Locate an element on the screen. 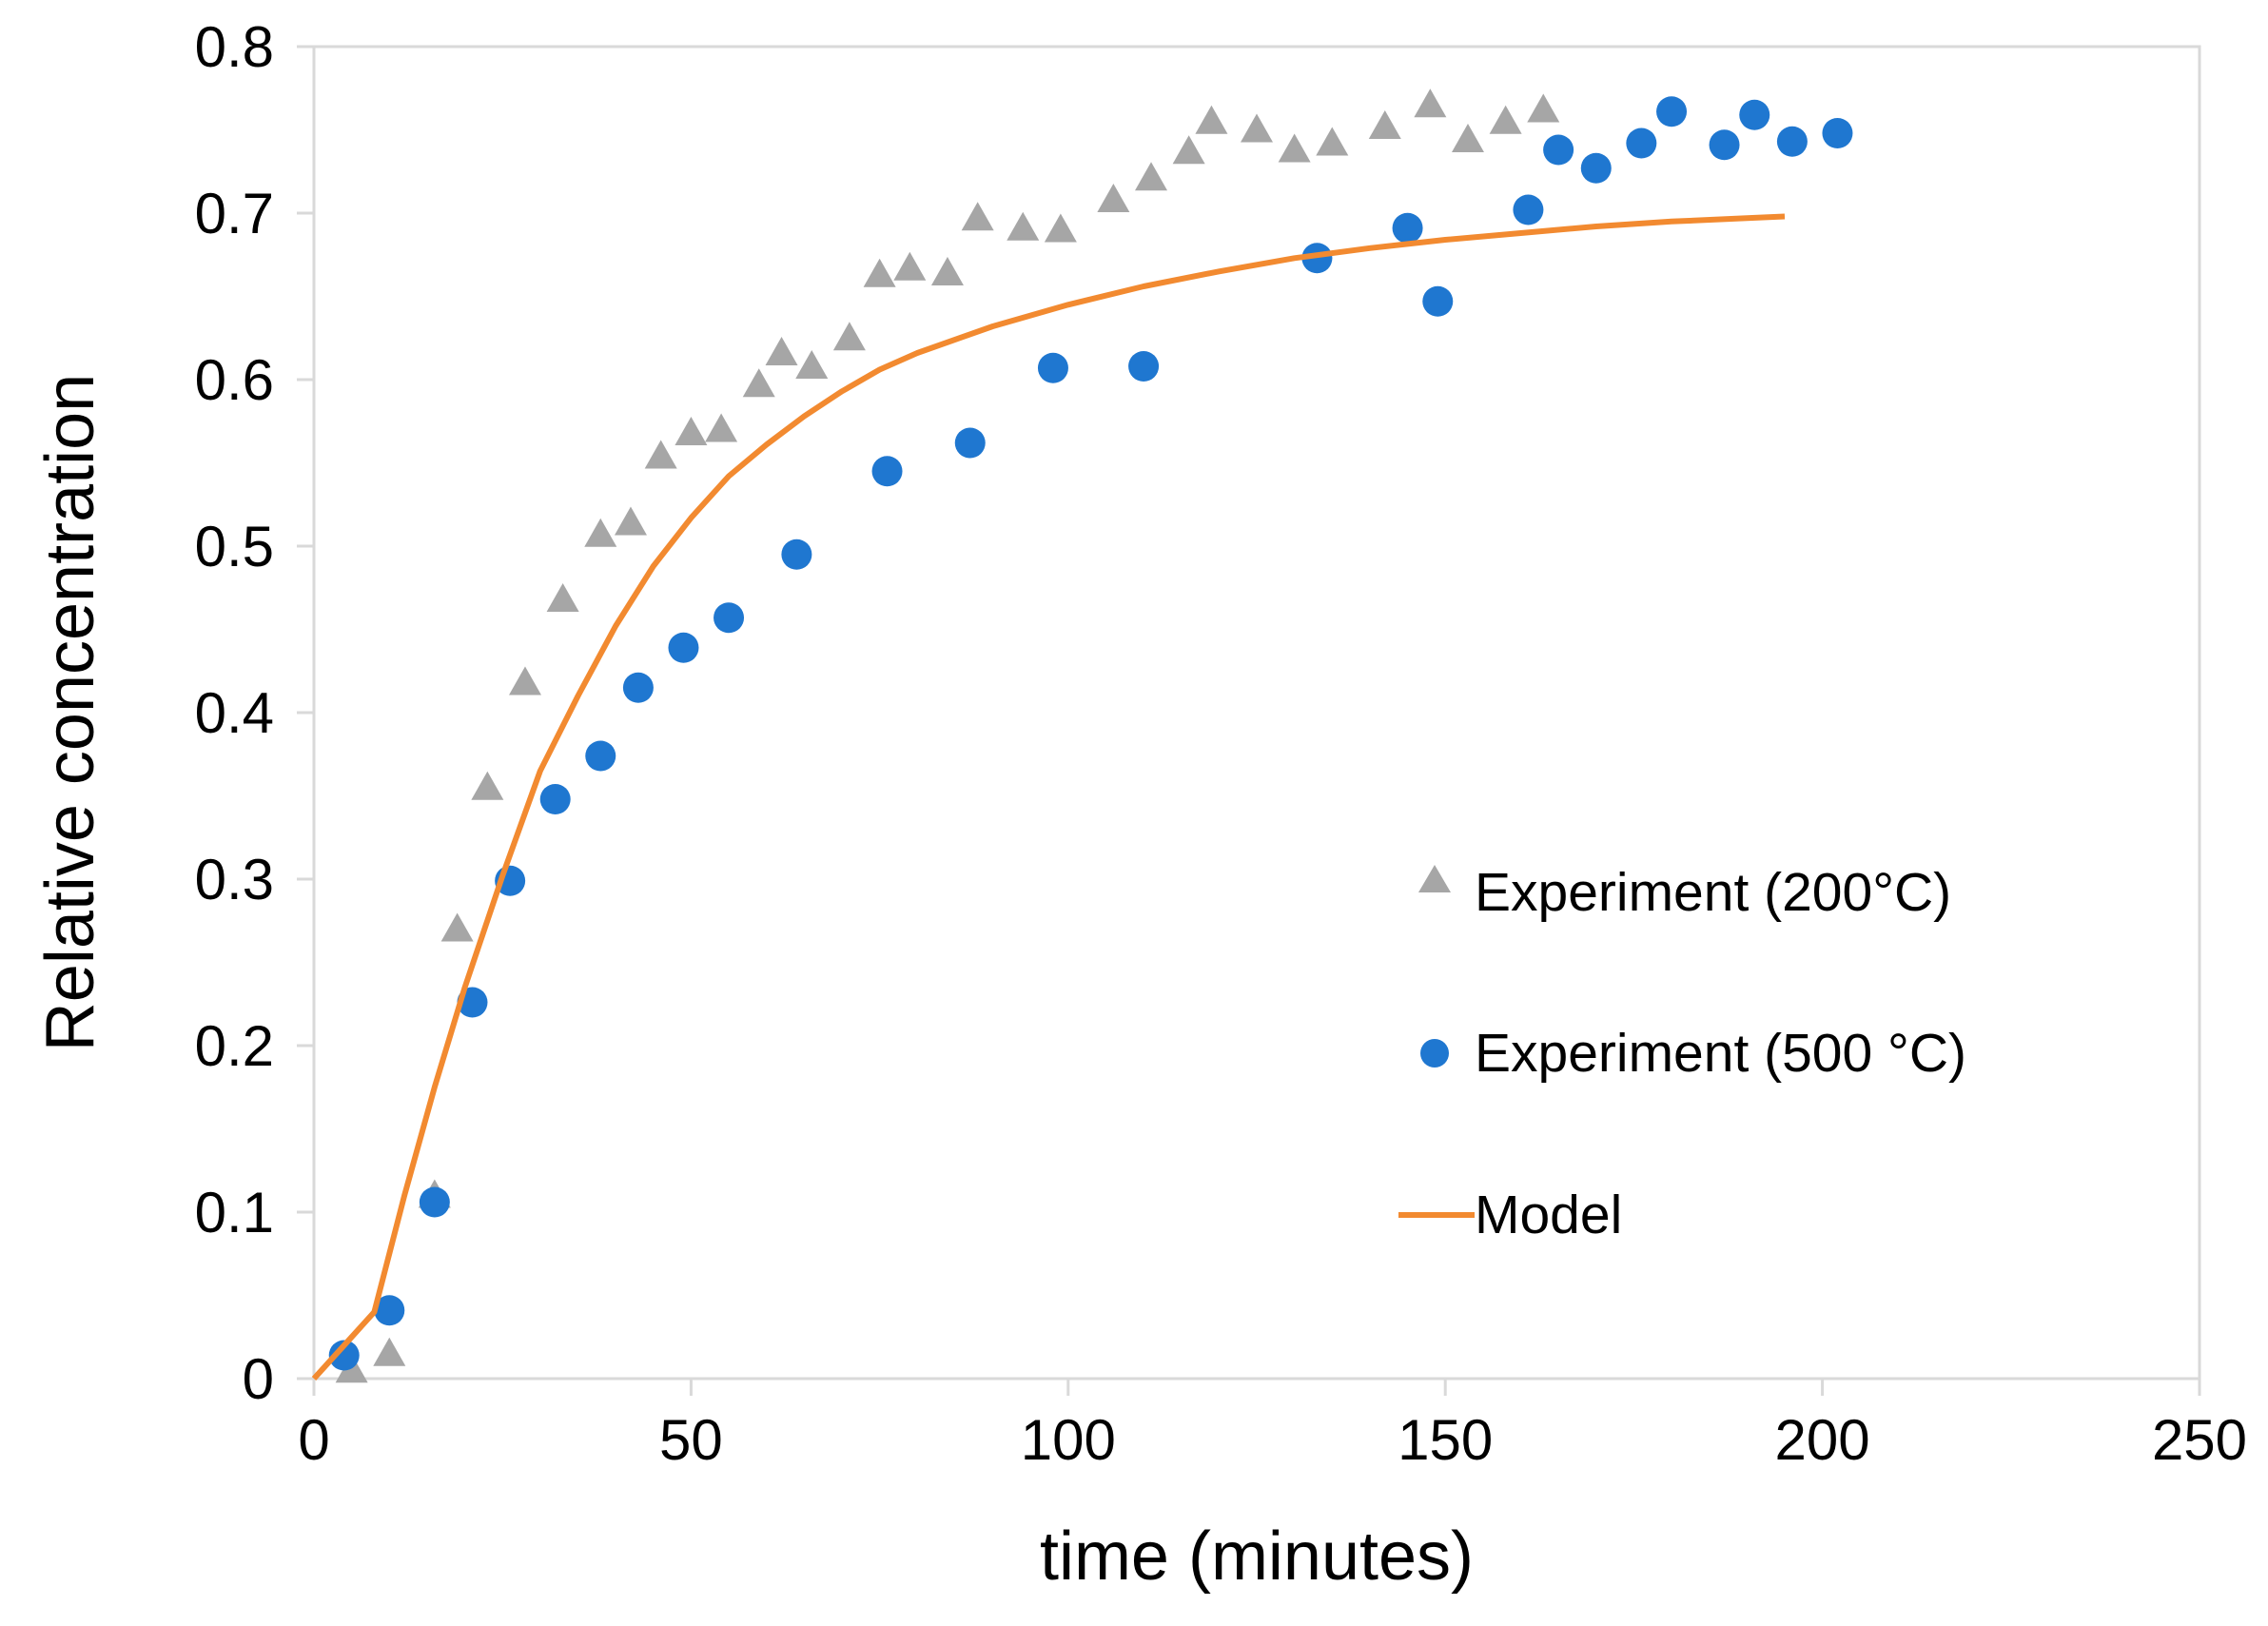  legend-label-model: Model is located at coordinates (1548, 1215).